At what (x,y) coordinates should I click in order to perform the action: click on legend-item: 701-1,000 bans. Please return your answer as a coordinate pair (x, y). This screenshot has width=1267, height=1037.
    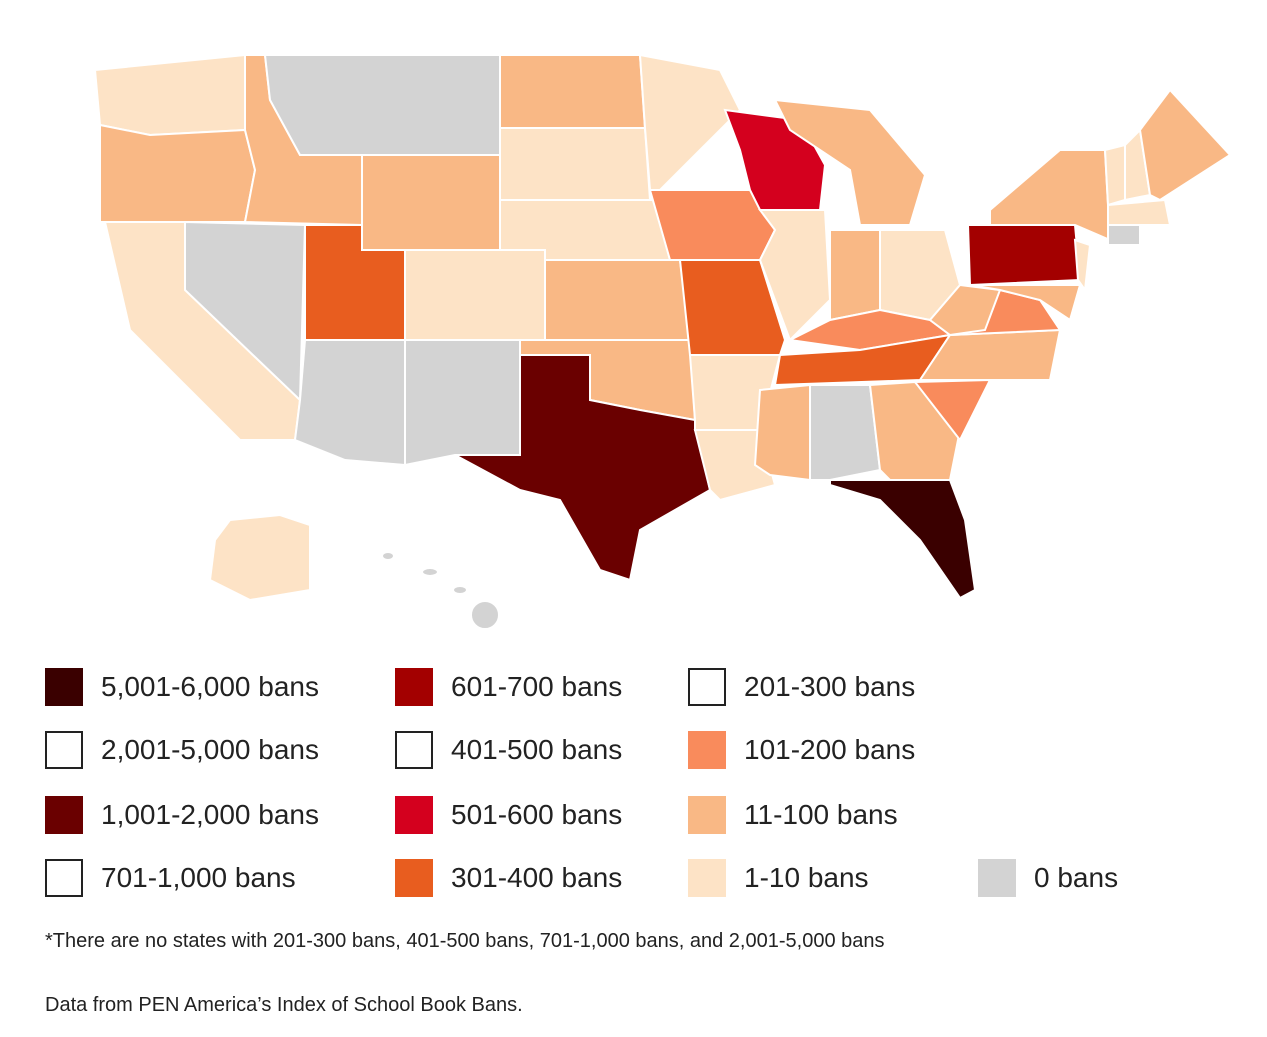
    Looking at the image, I should click on (170, 878).